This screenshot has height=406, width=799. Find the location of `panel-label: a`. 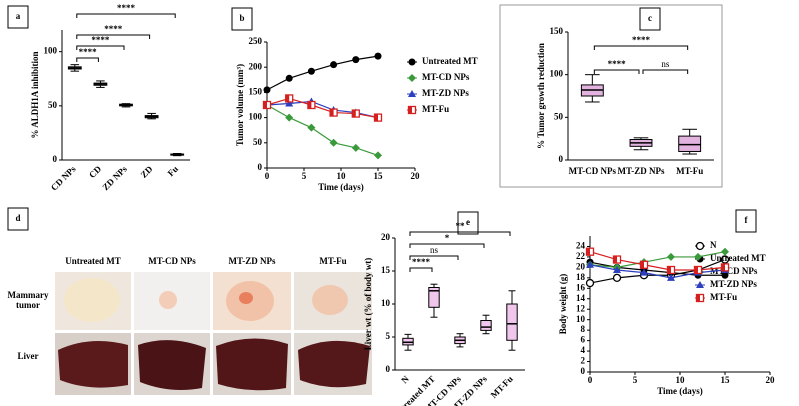

panel-label: a is located at coordinates (18, 16).